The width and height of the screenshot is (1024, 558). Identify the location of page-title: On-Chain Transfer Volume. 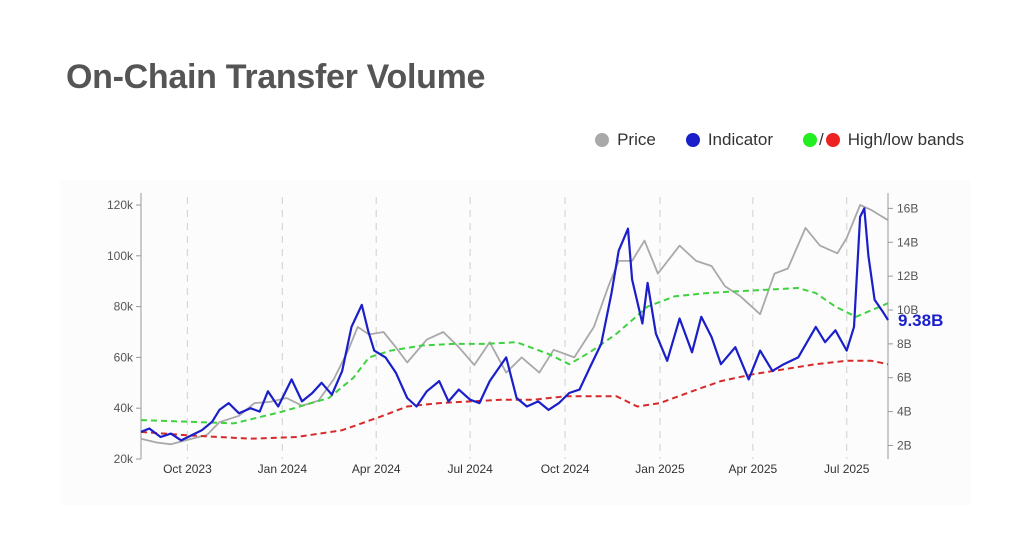
(276, 77).